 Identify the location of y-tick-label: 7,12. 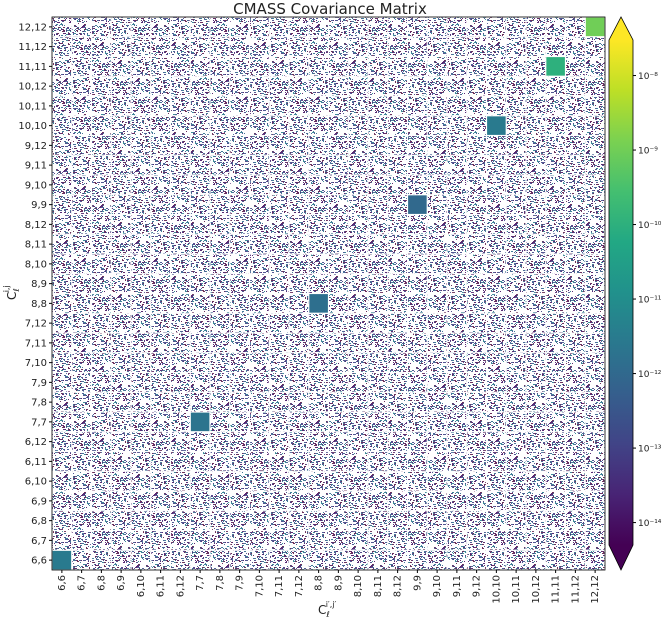
(36, 324).